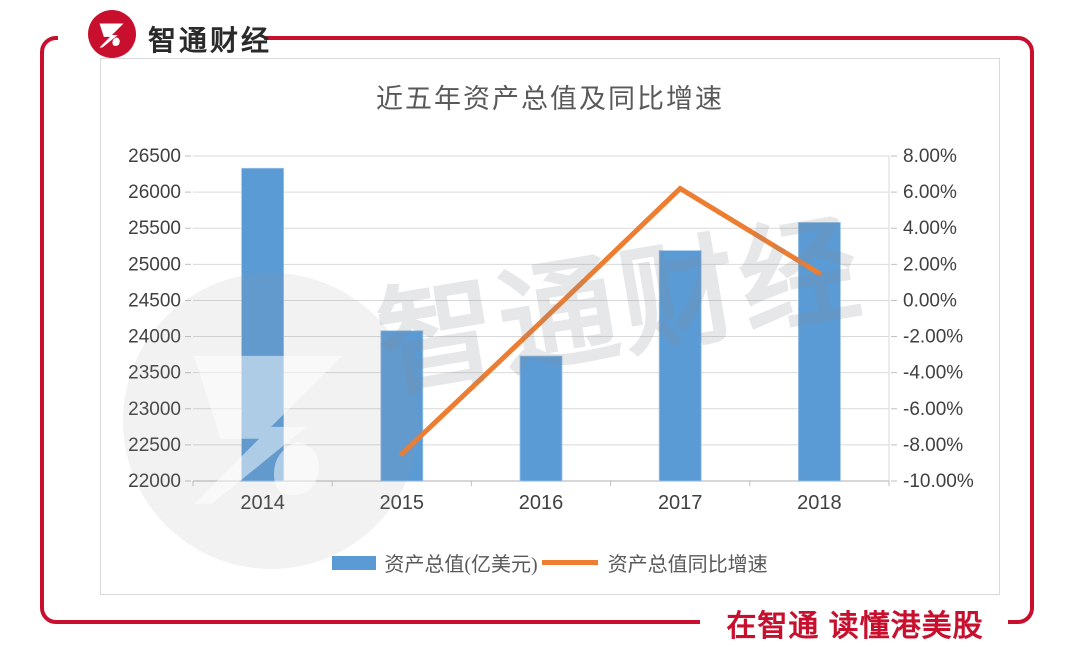  I want to click on bar-2014, so click(263, 324).